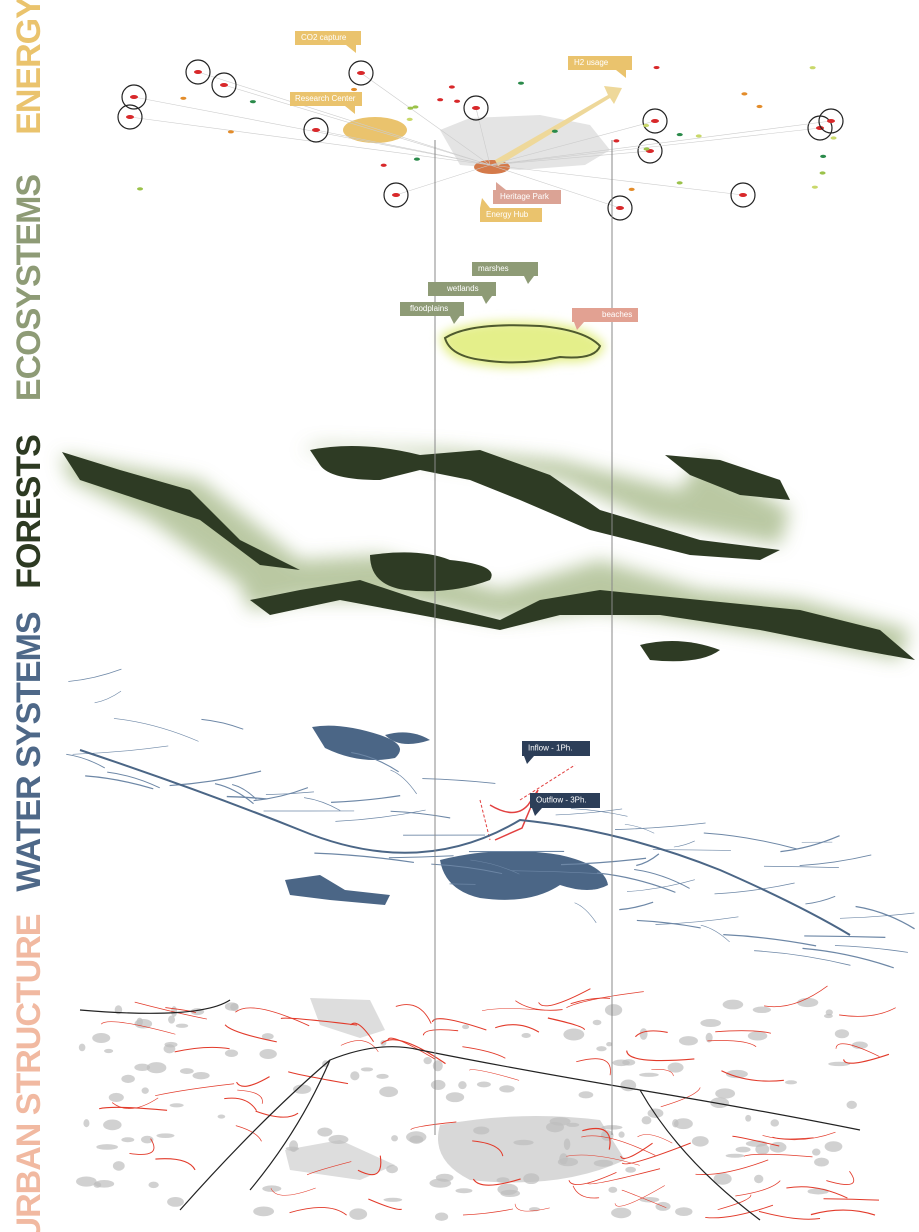  What do you see at coordinates (591, 62) in the screenshot?
I see `callout-text: H2 usage` at bounding box center [591, 62].